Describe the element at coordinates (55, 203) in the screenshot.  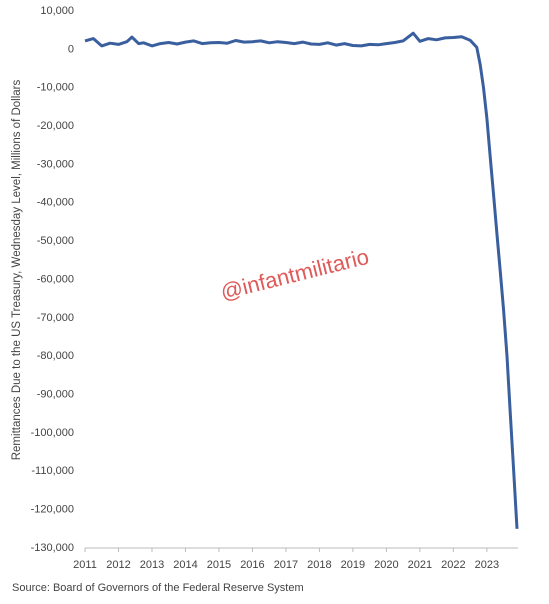
I see `y-tick-label: -40,000` at that location.